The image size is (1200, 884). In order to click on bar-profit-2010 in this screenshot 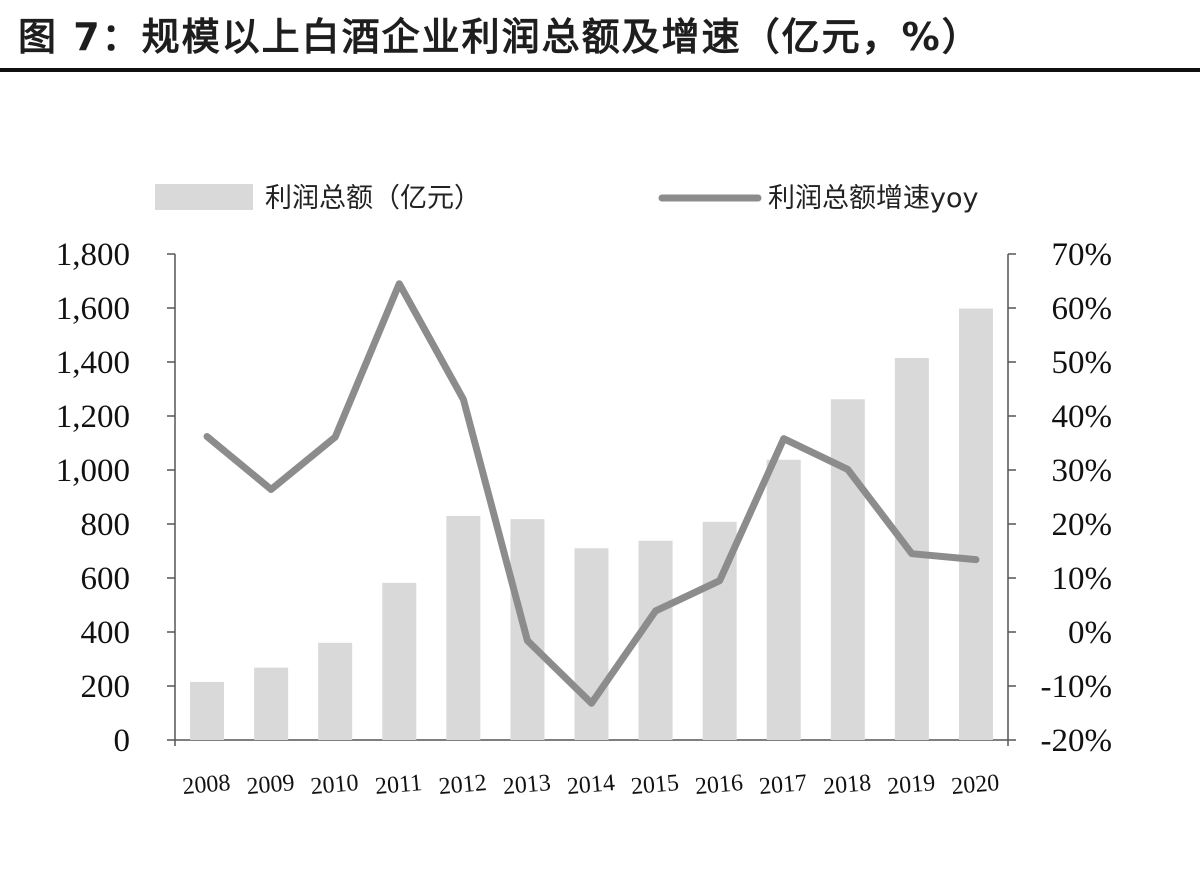, I will do `click(335, 691)`.